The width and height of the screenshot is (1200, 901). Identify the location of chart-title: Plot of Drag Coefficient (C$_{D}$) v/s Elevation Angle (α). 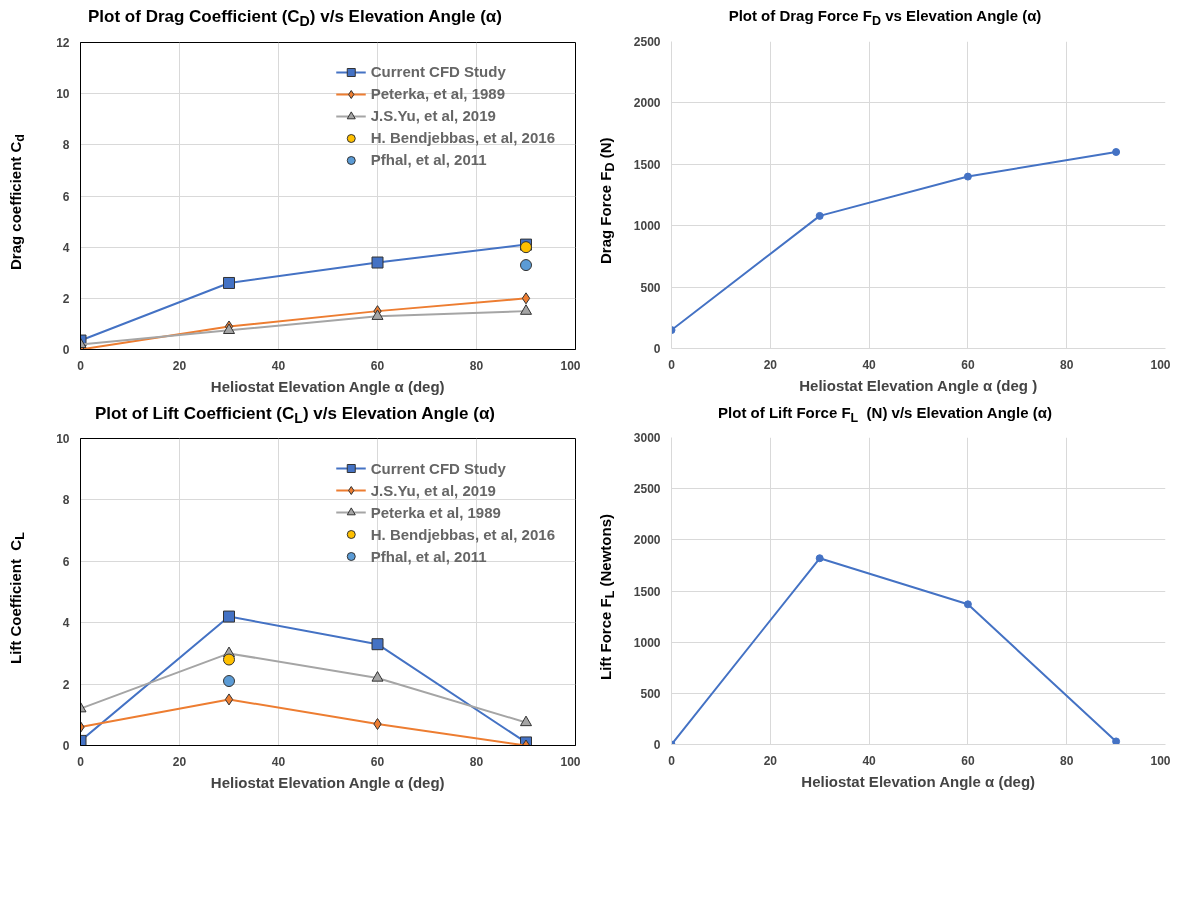
(295, 19).